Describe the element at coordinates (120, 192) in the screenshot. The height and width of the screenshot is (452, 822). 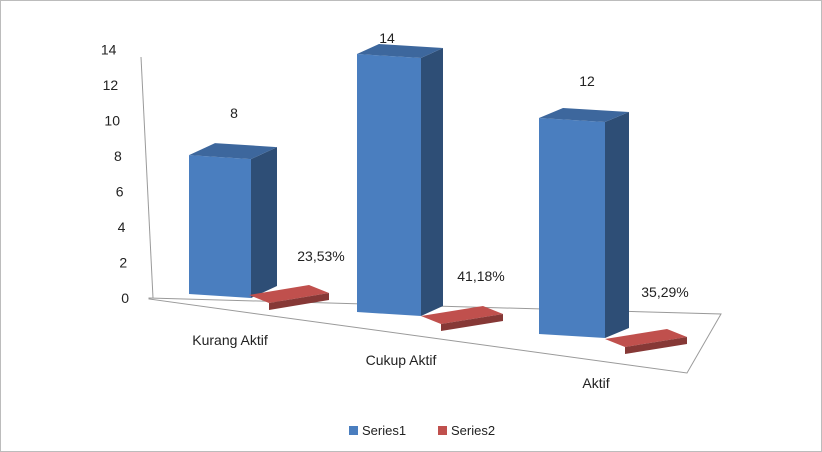
I see `y-tick-label: 6` at that location.